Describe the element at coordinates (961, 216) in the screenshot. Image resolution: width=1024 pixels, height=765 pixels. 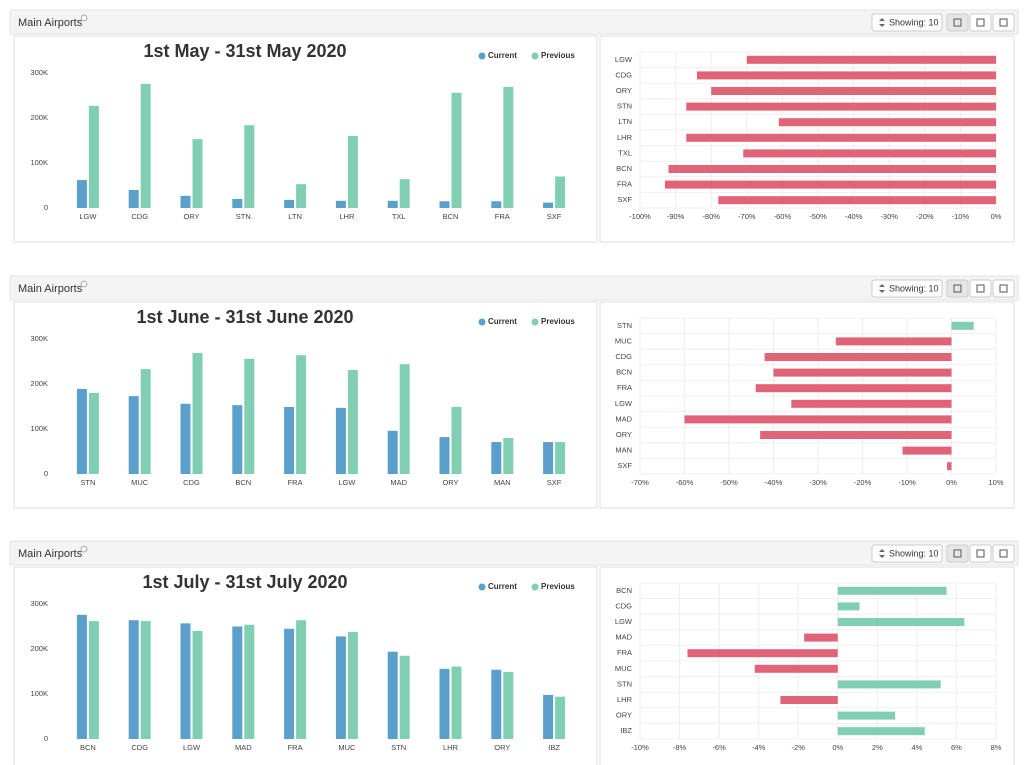
I see `x-tick-label: -10%` at that location.